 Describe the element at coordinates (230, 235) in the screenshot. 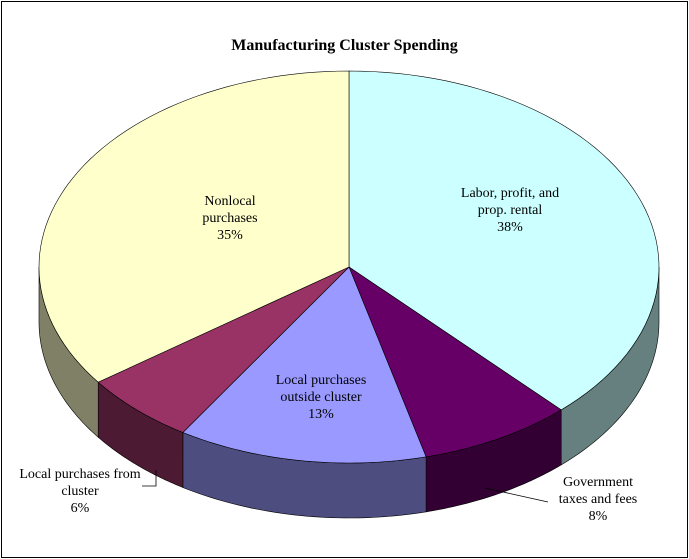

I see `label-value: 35%` at that location.